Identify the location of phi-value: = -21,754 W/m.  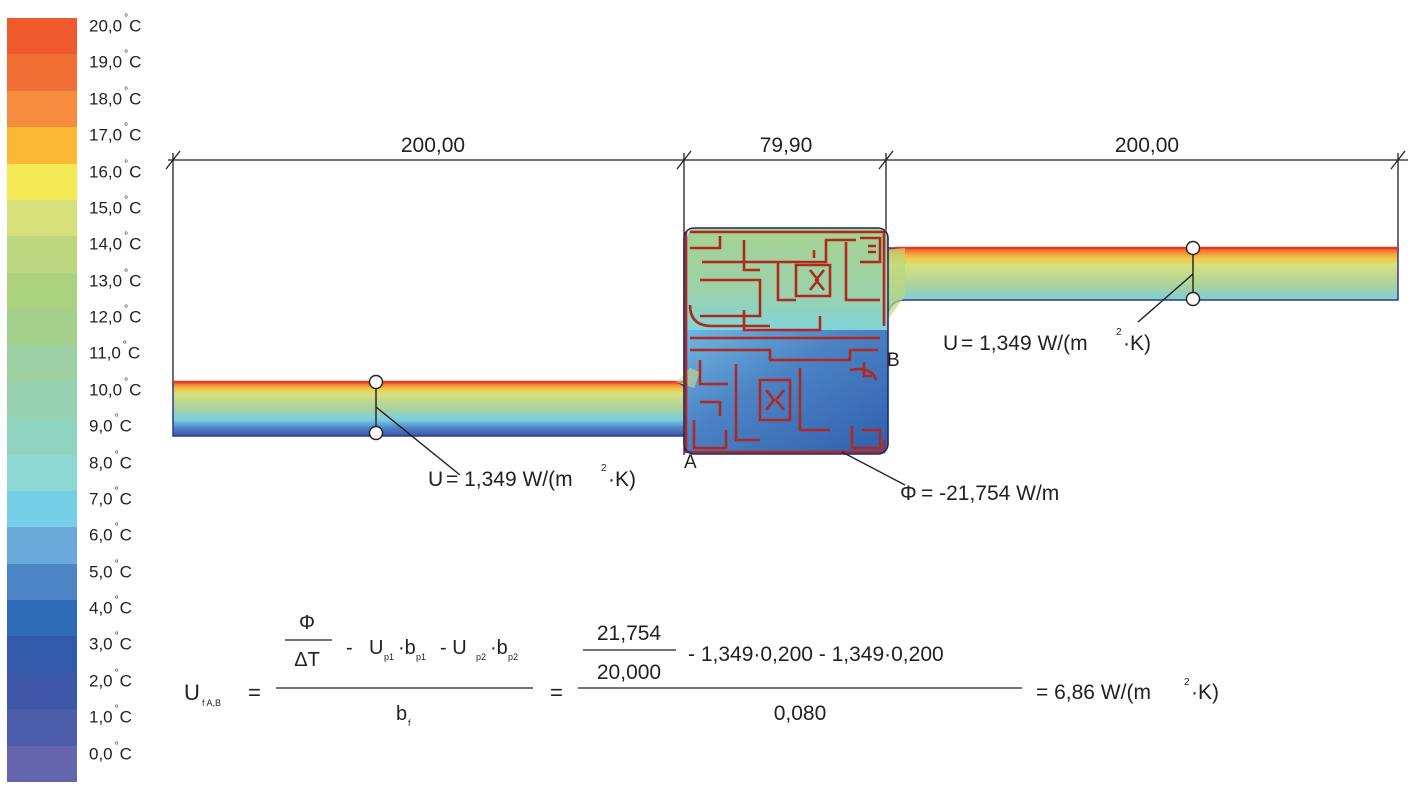
(990, 493).